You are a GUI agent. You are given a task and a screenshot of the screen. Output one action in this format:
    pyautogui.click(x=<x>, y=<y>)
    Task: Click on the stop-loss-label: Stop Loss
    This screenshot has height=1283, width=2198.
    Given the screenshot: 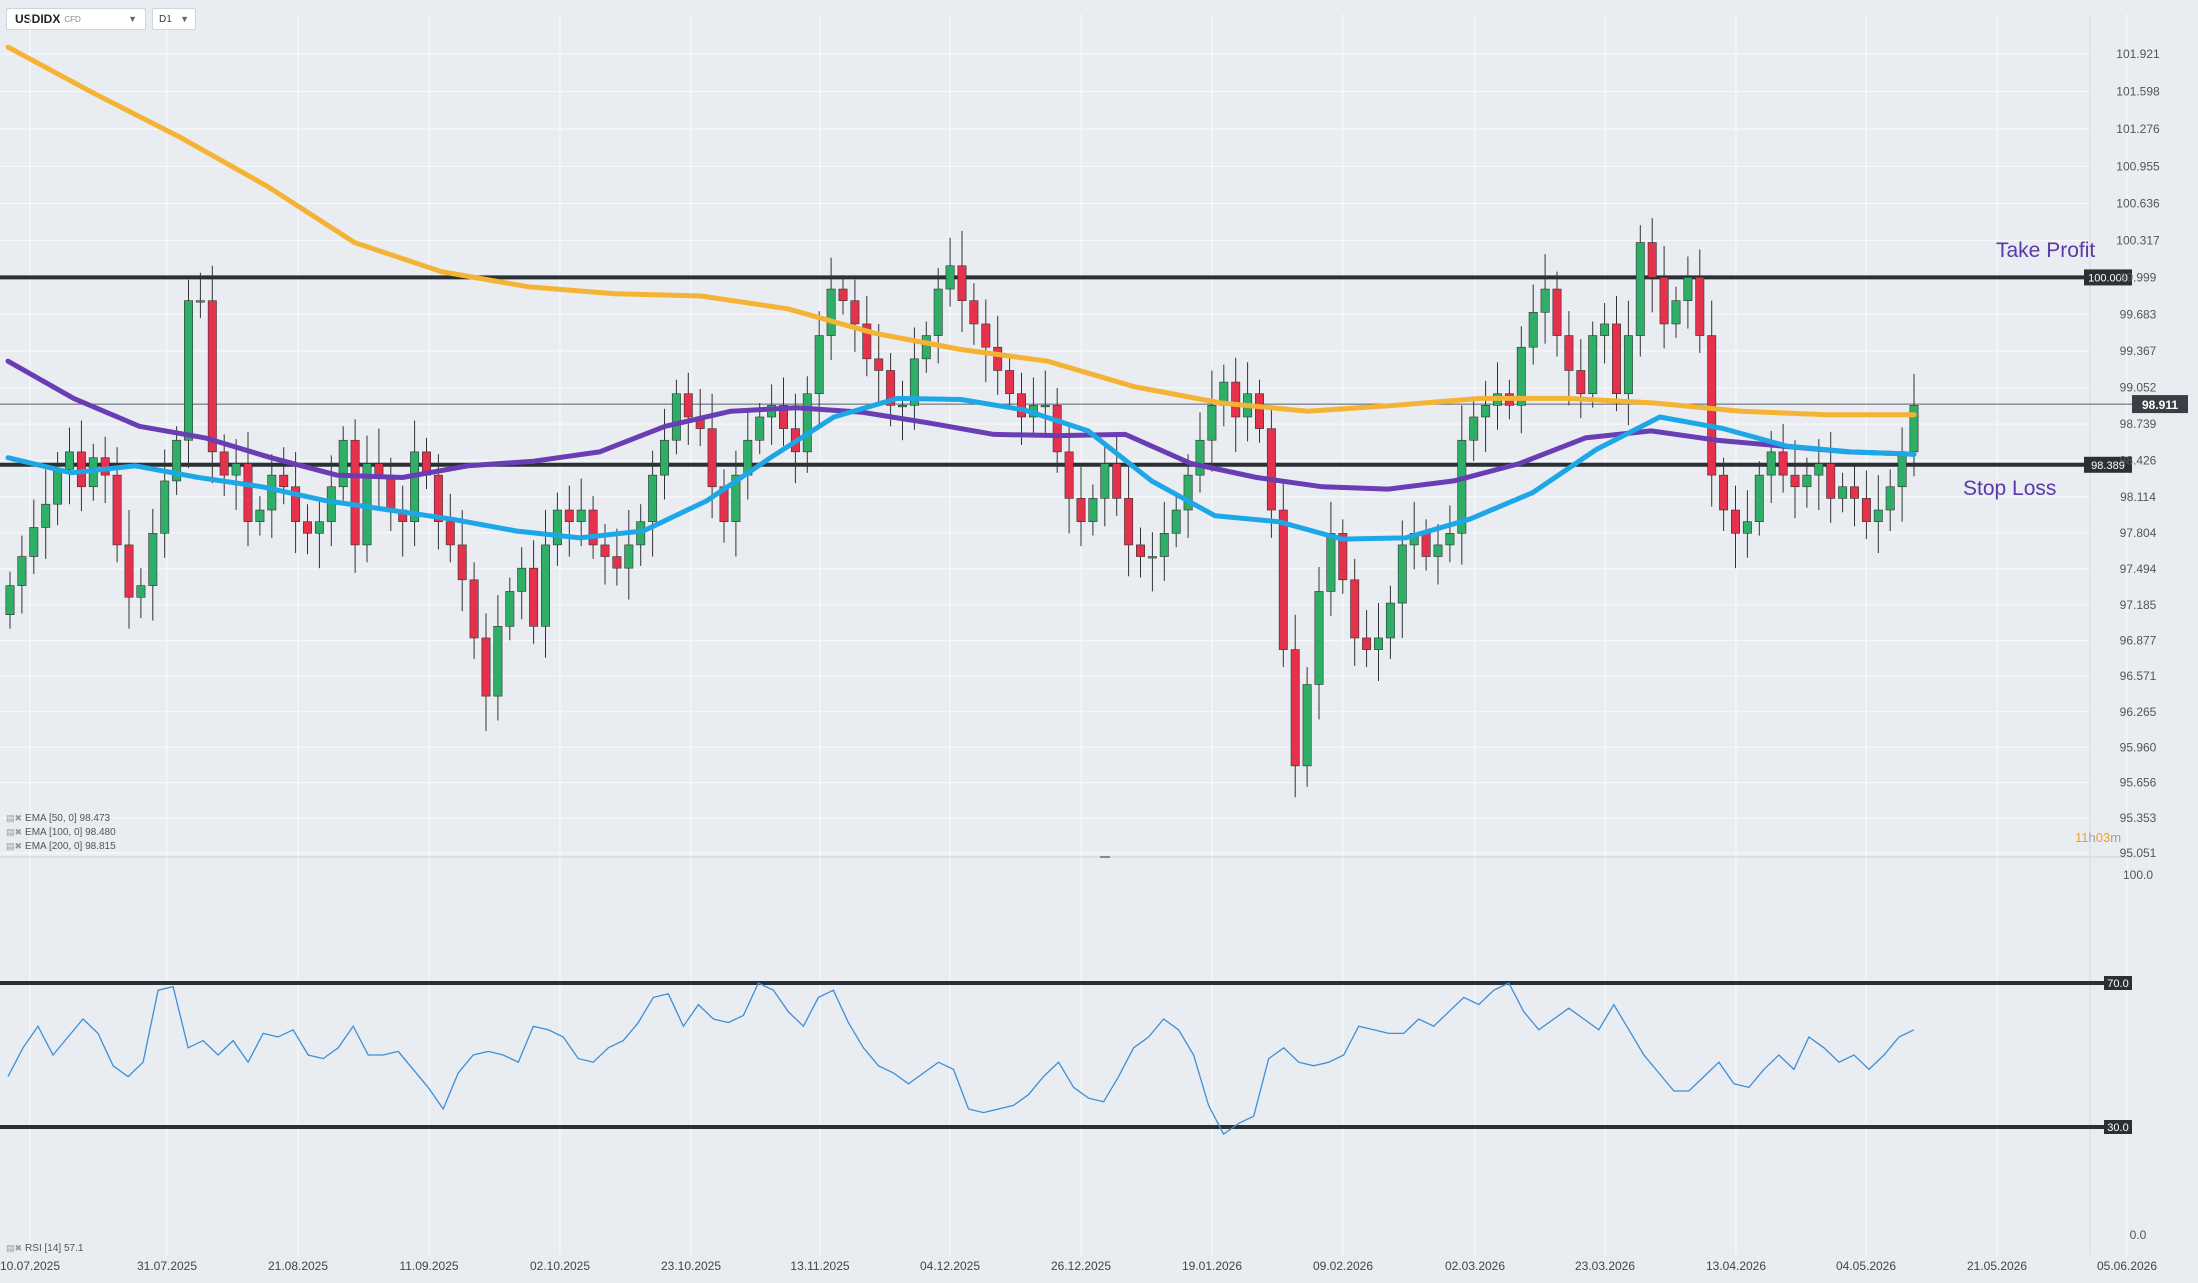 What is the action you would take?
    pyautogui.click(x=2009, y=488)
    